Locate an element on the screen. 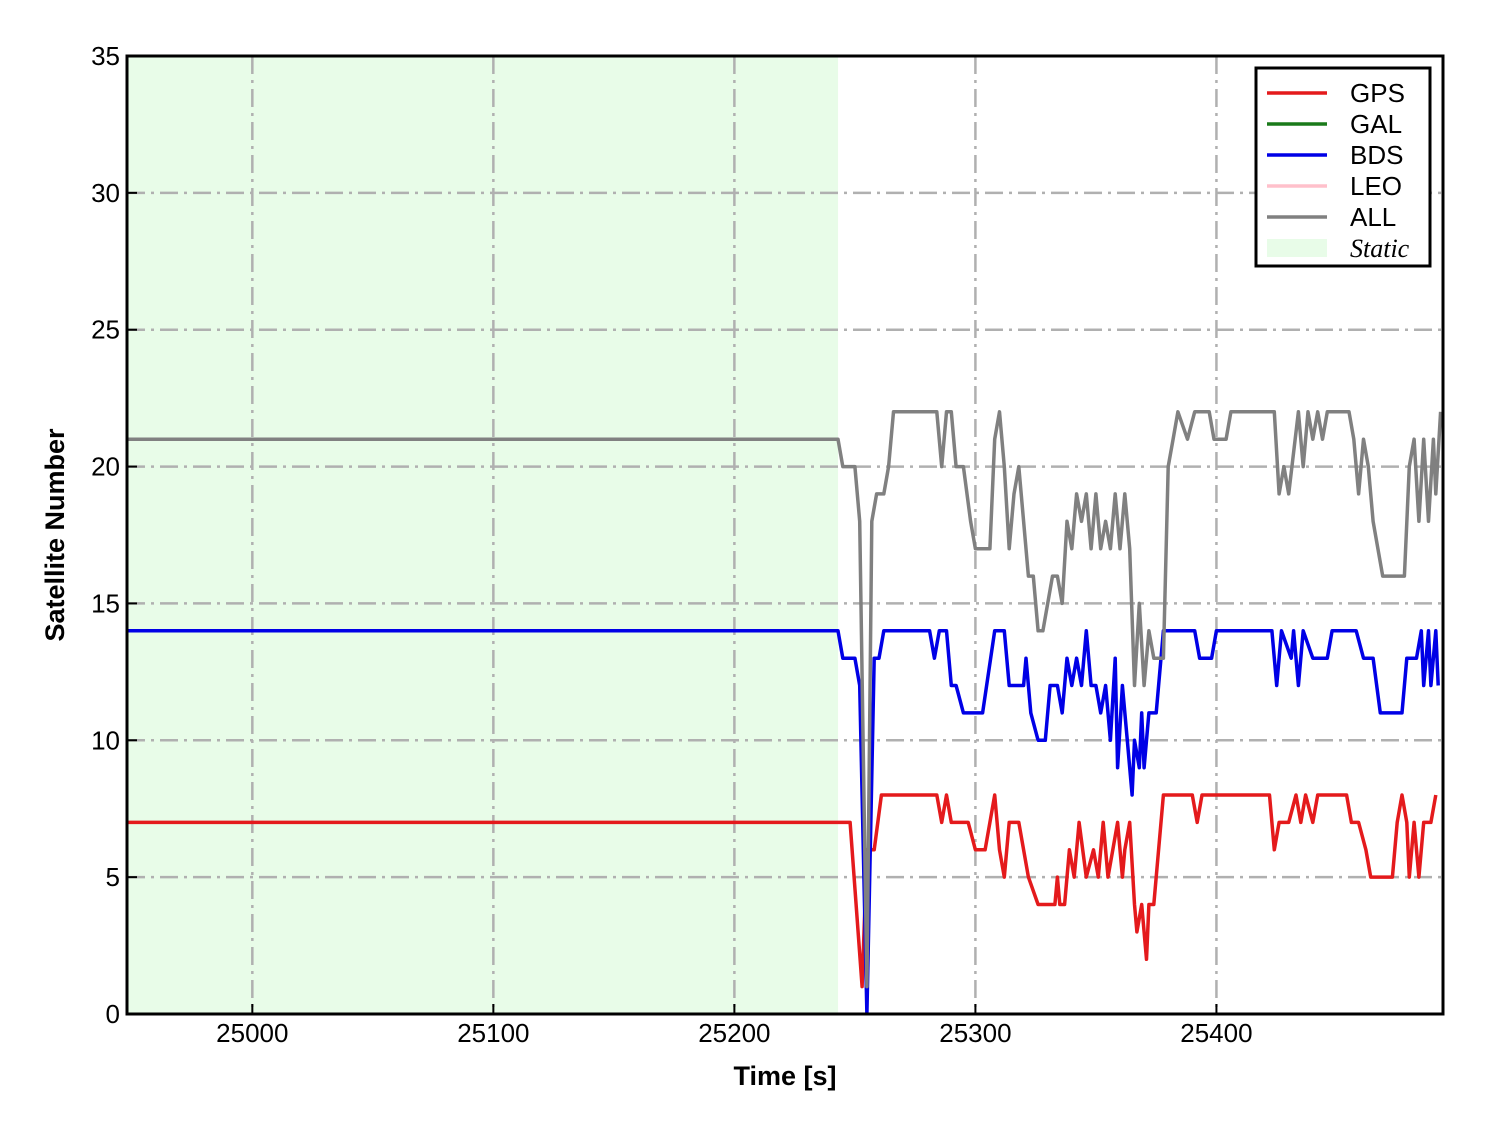  x-tick-label: 25100 is located at coordinates (493, 1033).